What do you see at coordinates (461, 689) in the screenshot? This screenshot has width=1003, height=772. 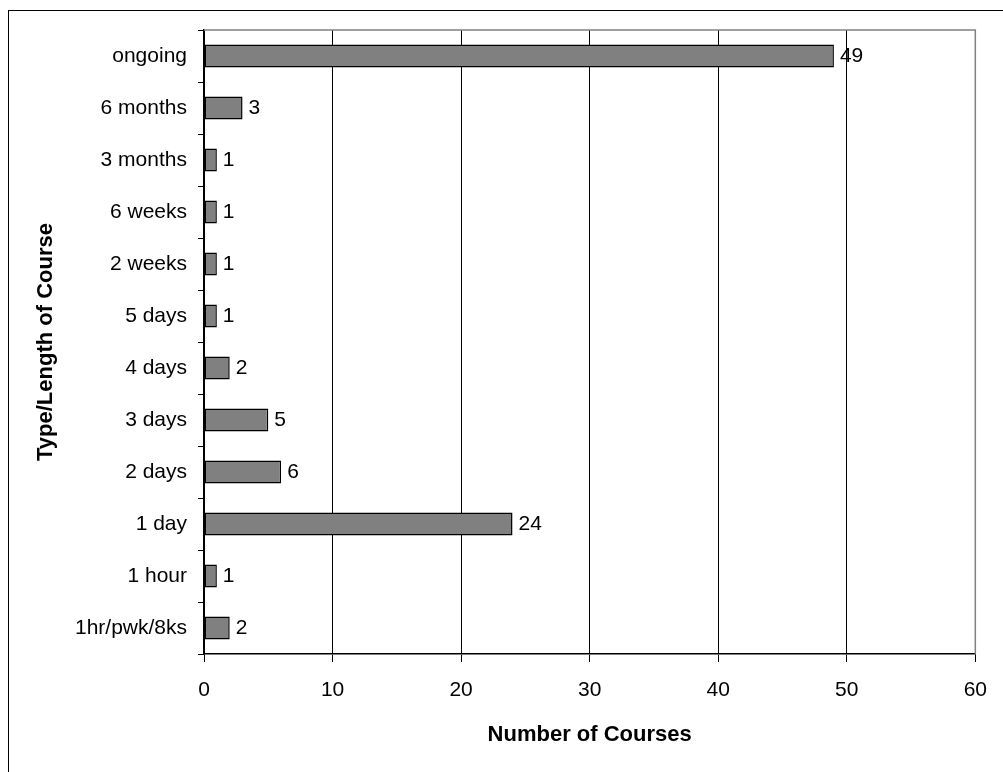 I see `x-tick-label: 20` at bounding box center [461, 689].